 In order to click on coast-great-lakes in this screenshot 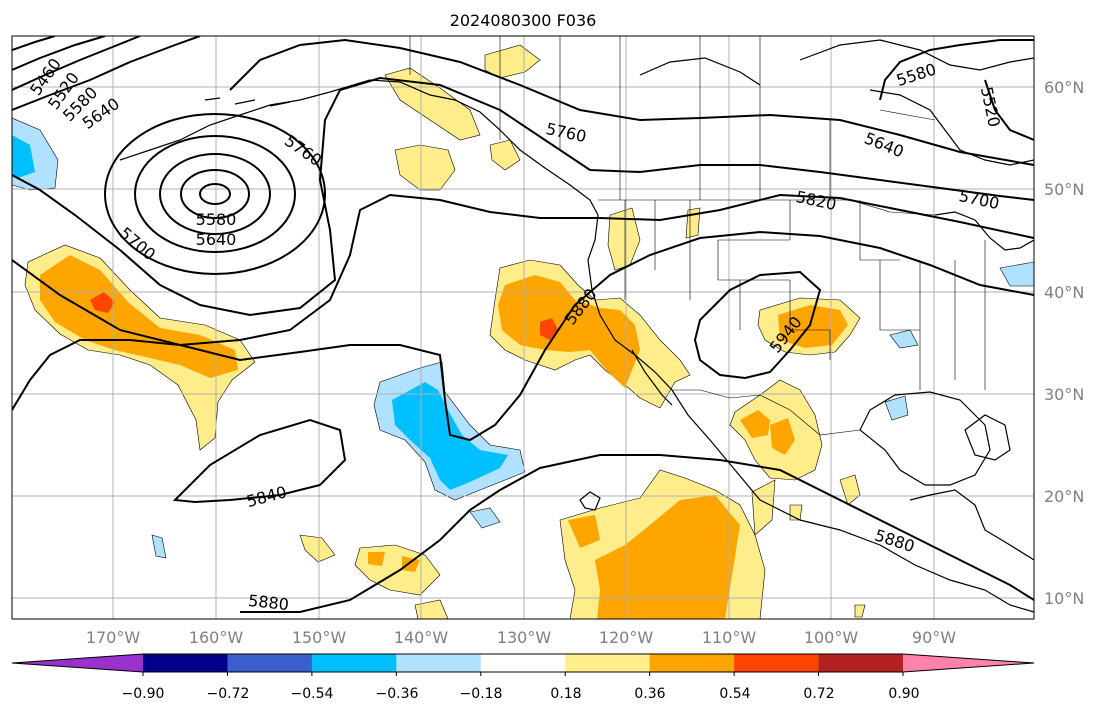, I will do `click(984, 231)`.